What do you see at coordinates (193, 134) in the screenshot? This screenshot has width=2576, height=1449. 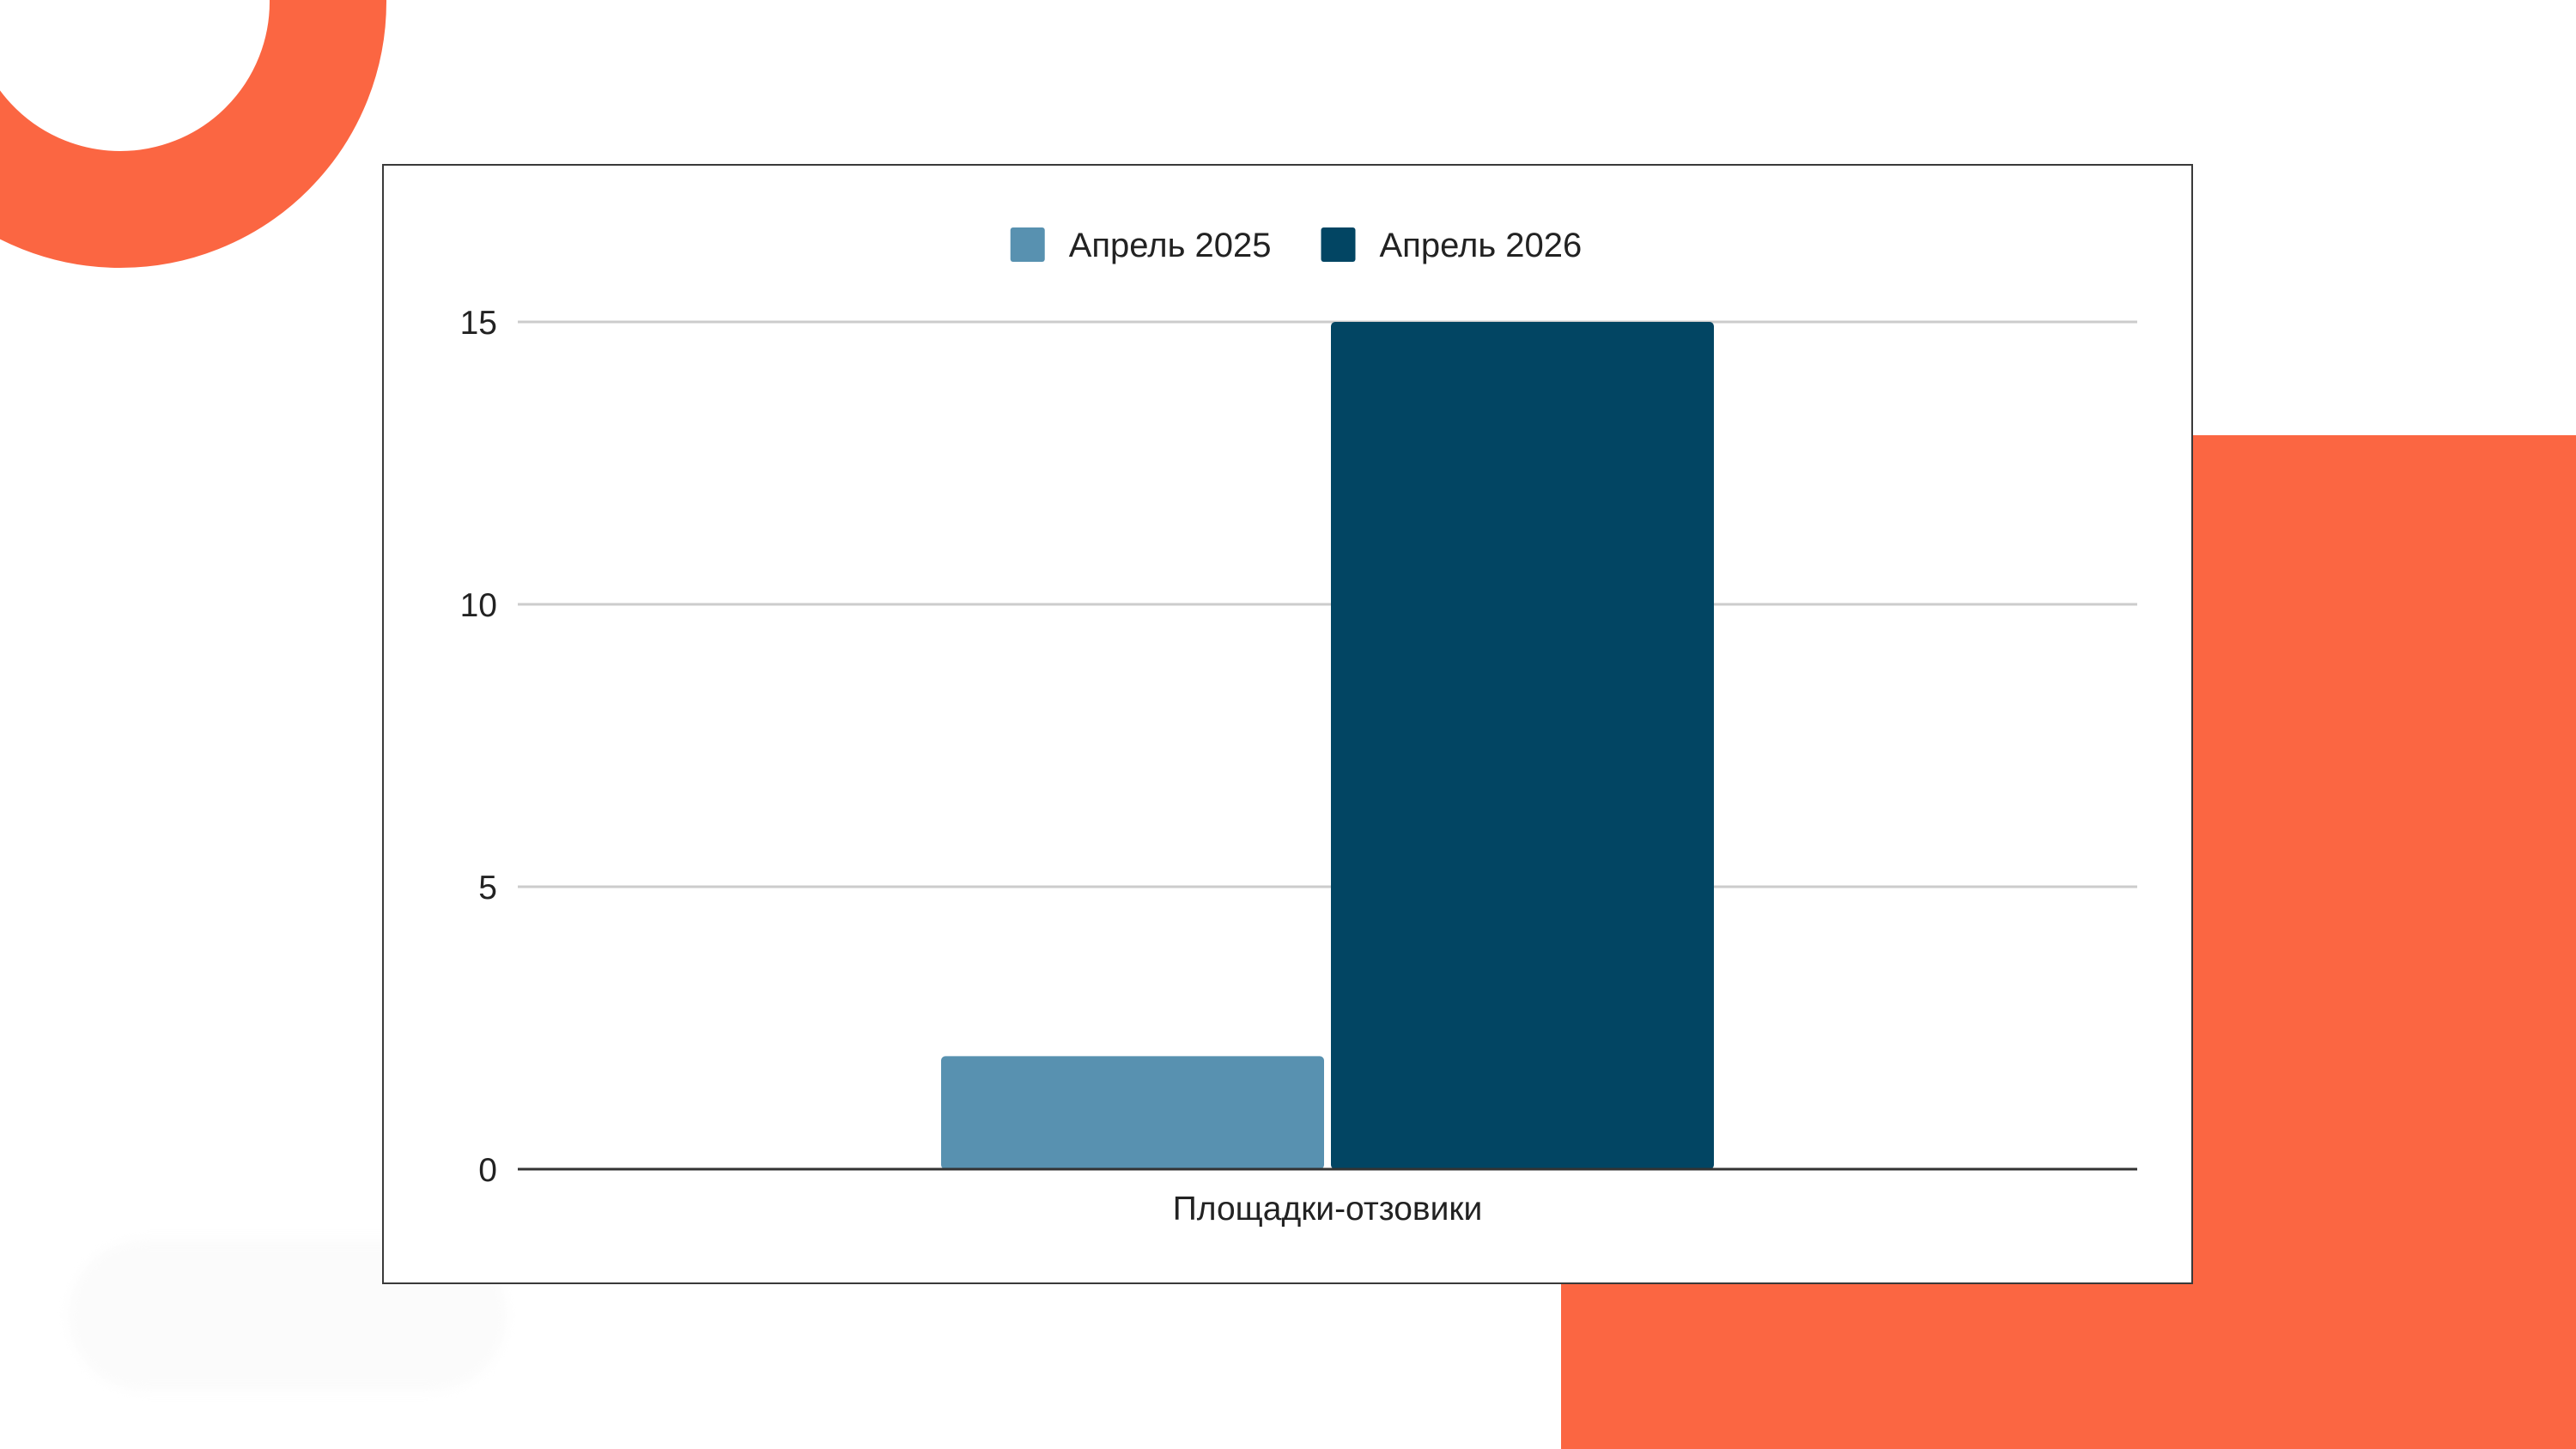 I see `decorative-ring` at bounding box center [193, 134].